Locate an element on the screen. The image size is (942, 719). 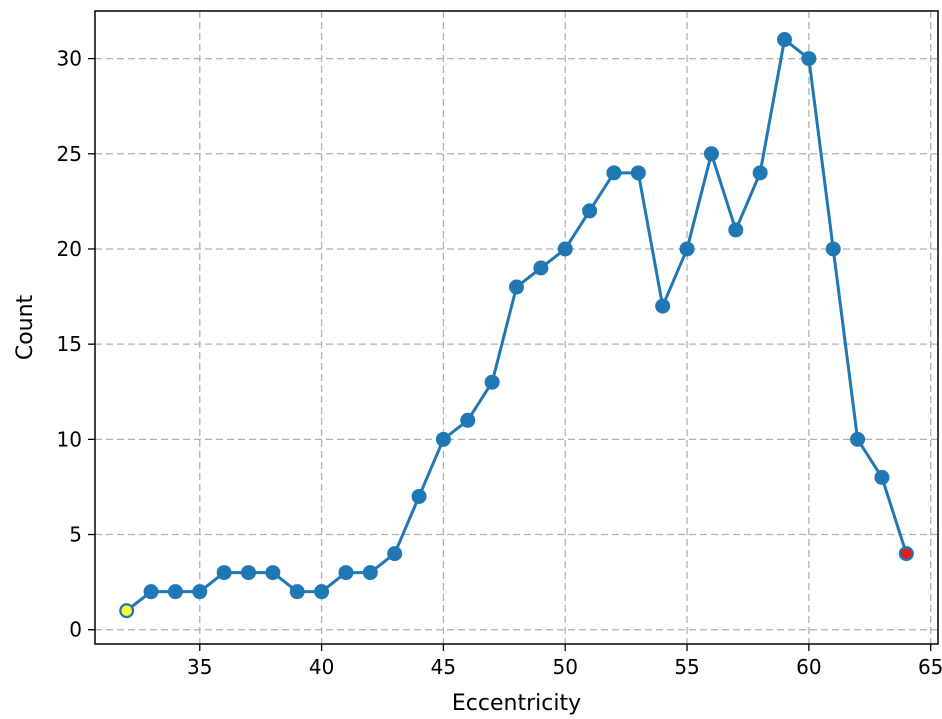
y-axis-label: Count is located at coordinates (25, 327).